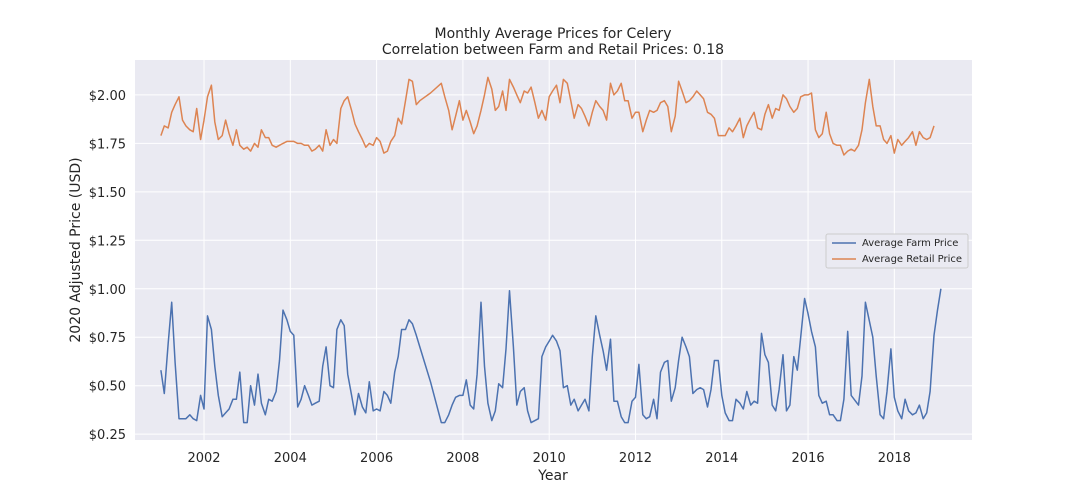 The width and height of the screenshot is (1080, 504). I want to click on x-tick-label: 2014, so click(721, 458).